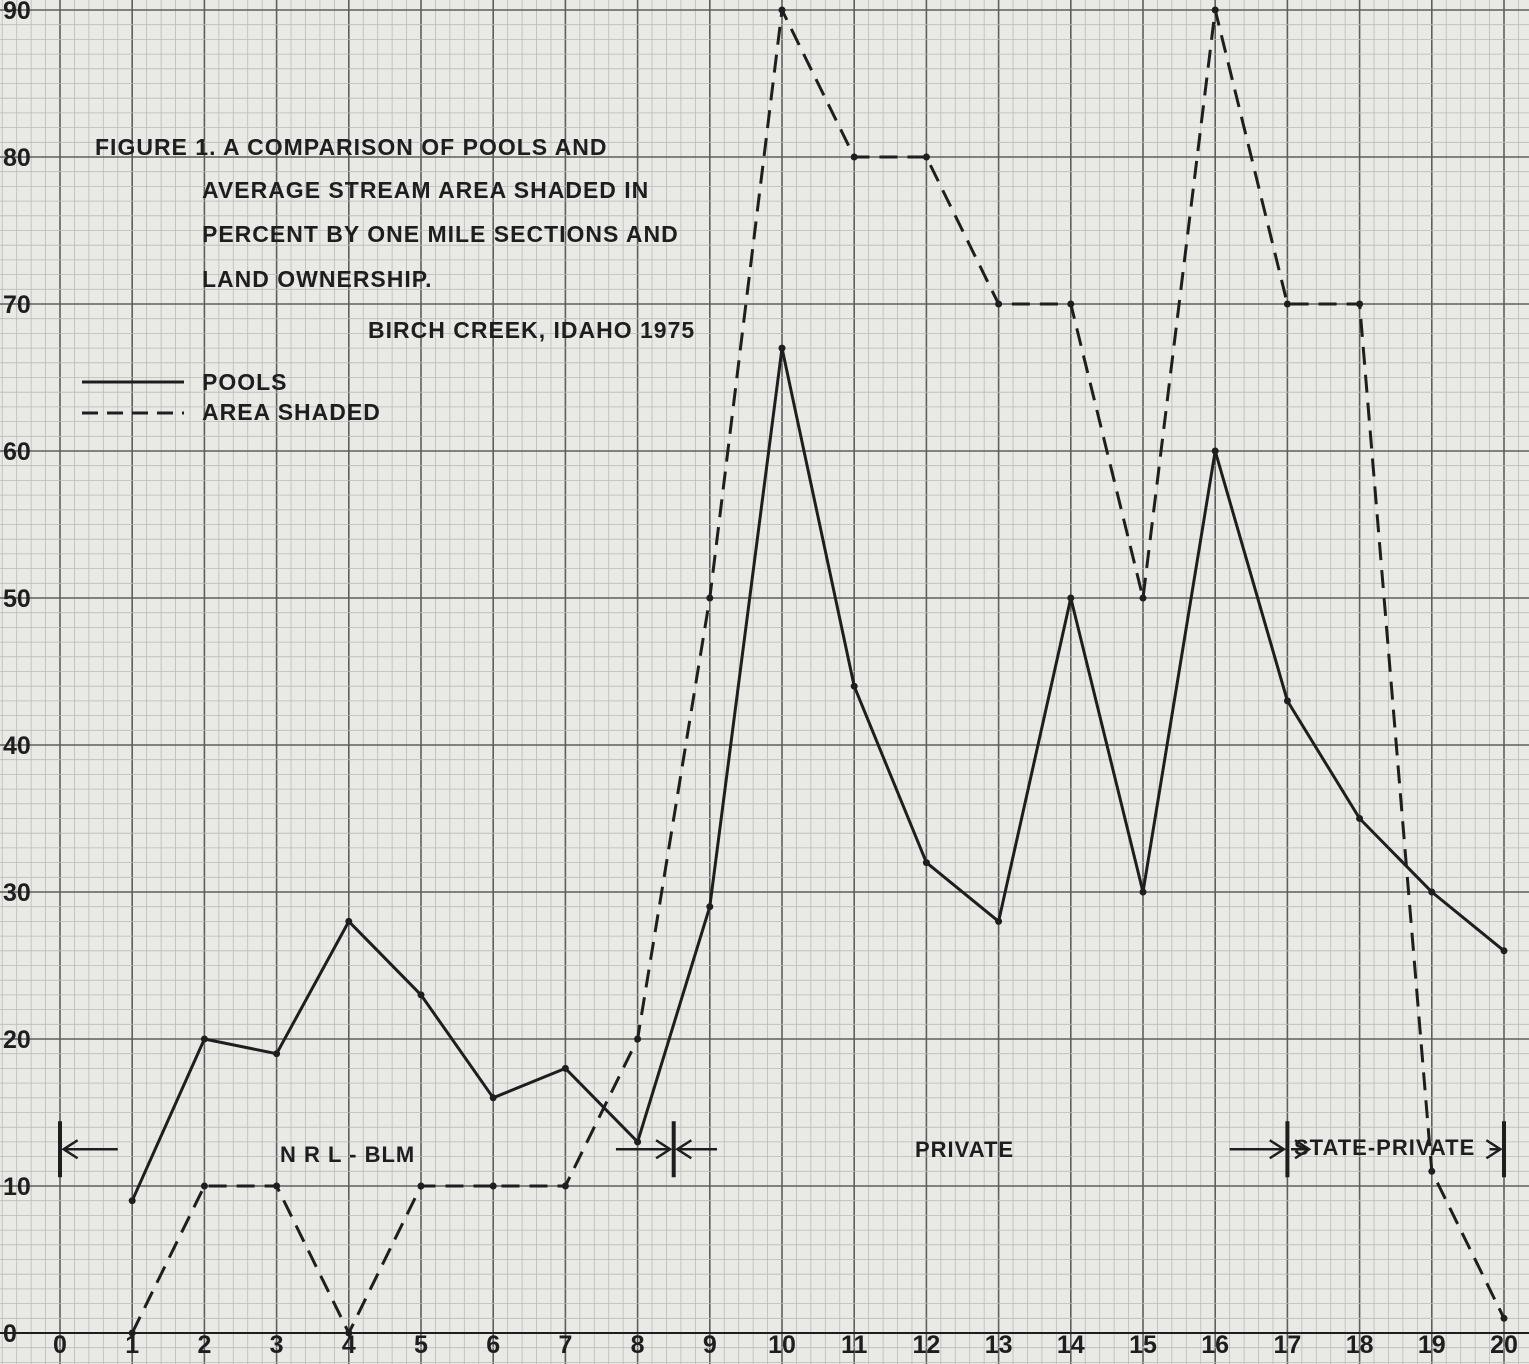  What do you see at coordinates (1287, 1345) in the screenshot?
I see `x-tick-label: 17` at bounding box center [1287, 1345].